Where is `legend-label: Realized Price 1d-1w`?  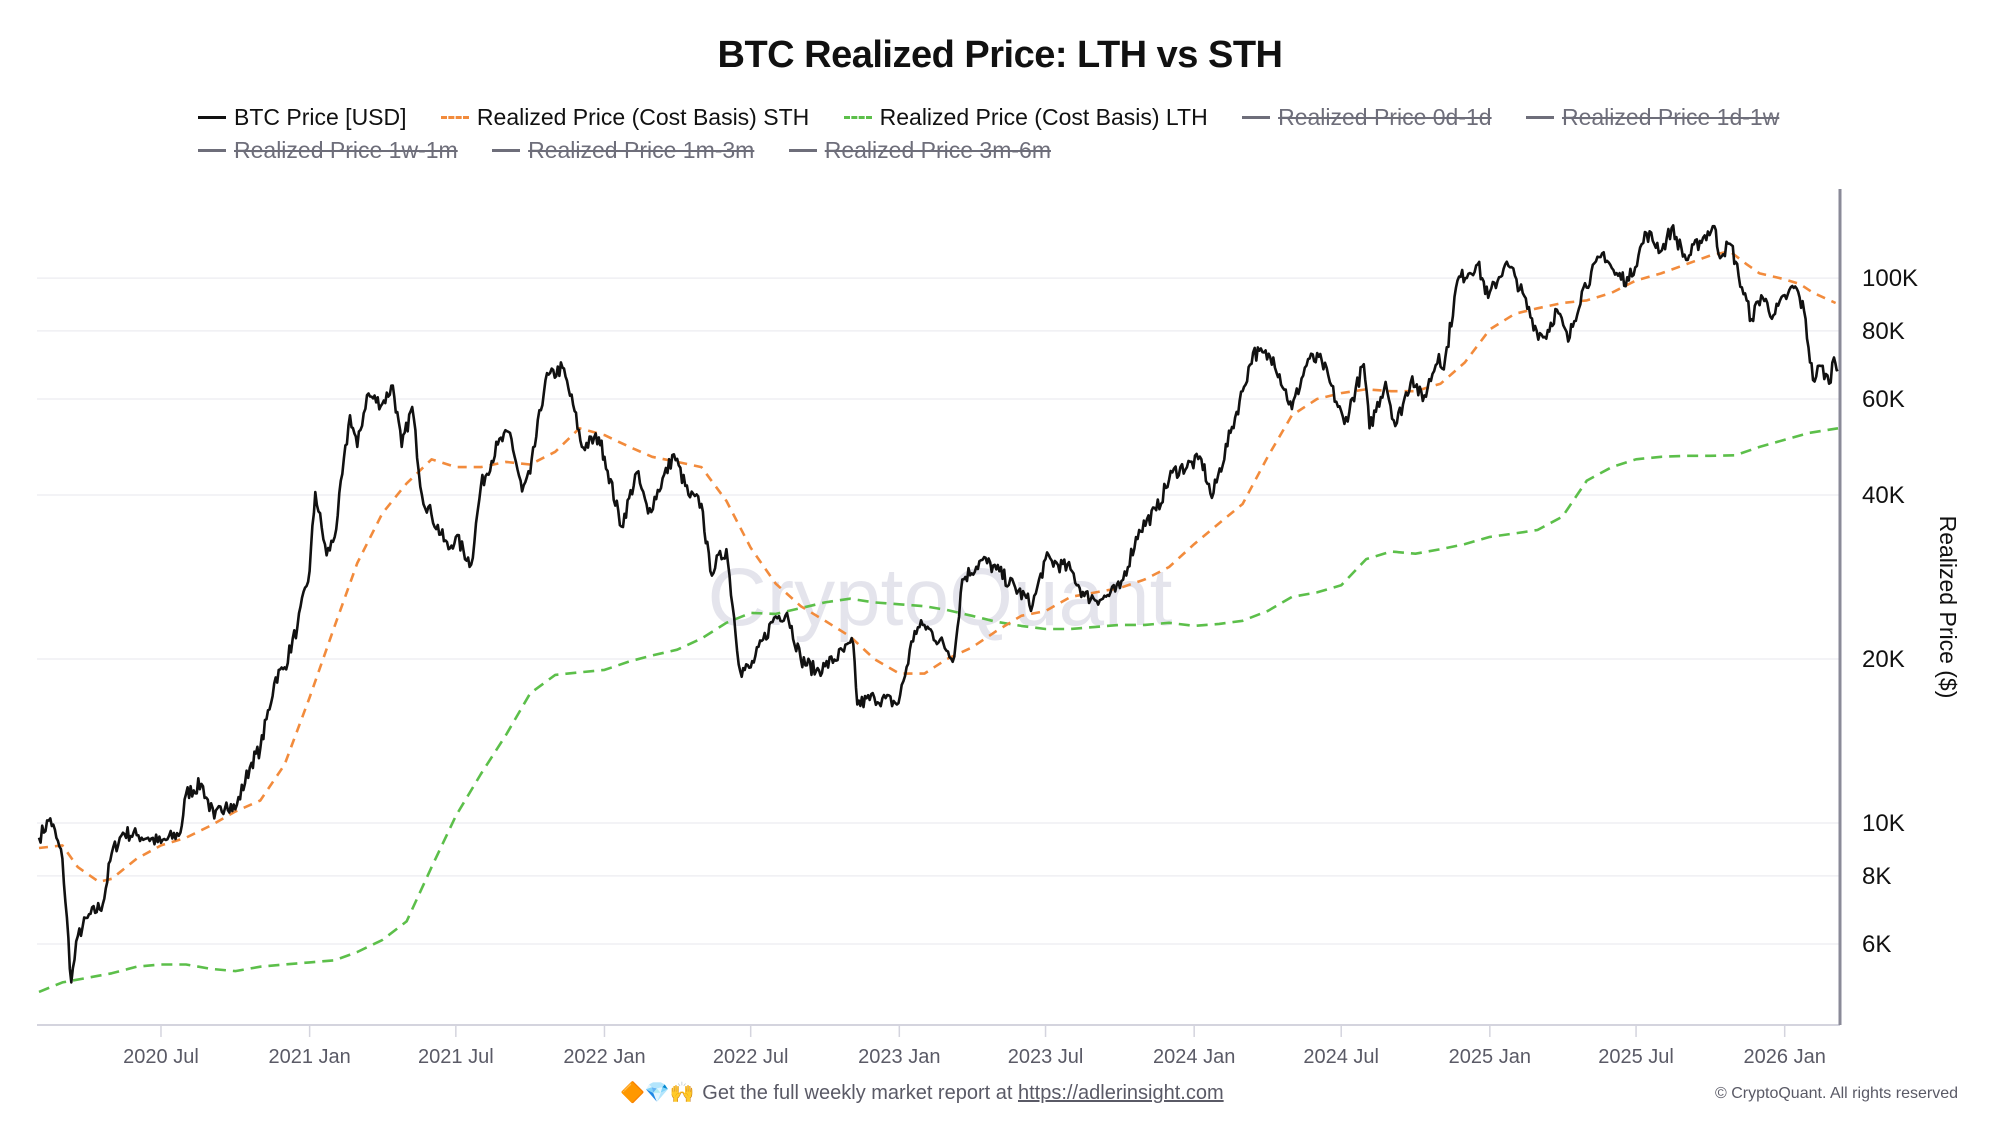 legend-label: Realized Price 1d-1w is located at coordinates (1670, 117).